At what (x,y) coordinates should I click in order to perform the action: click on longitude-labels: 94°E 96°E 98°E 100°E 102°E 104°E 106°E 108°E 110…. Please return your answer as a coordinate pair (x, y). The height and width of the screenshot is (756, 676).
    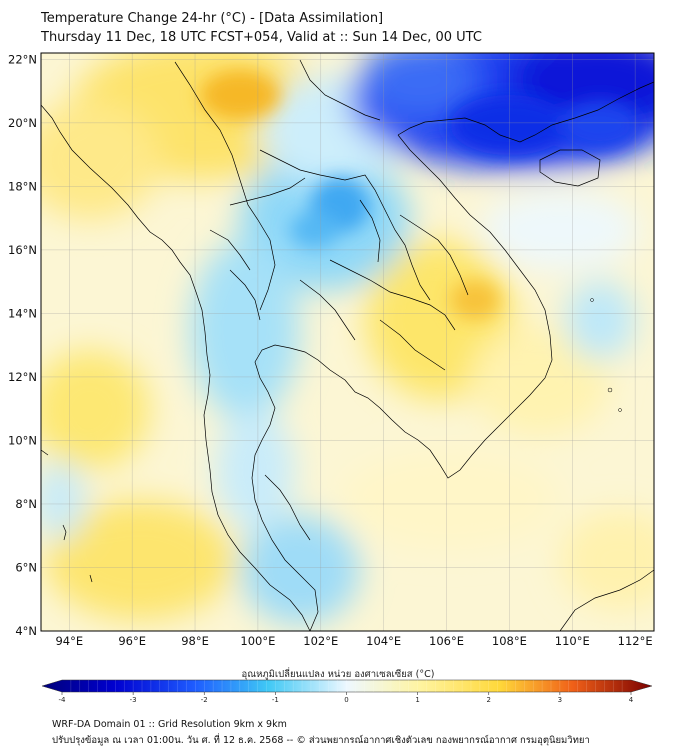
    Looking at the image, I should click on (353, 641).